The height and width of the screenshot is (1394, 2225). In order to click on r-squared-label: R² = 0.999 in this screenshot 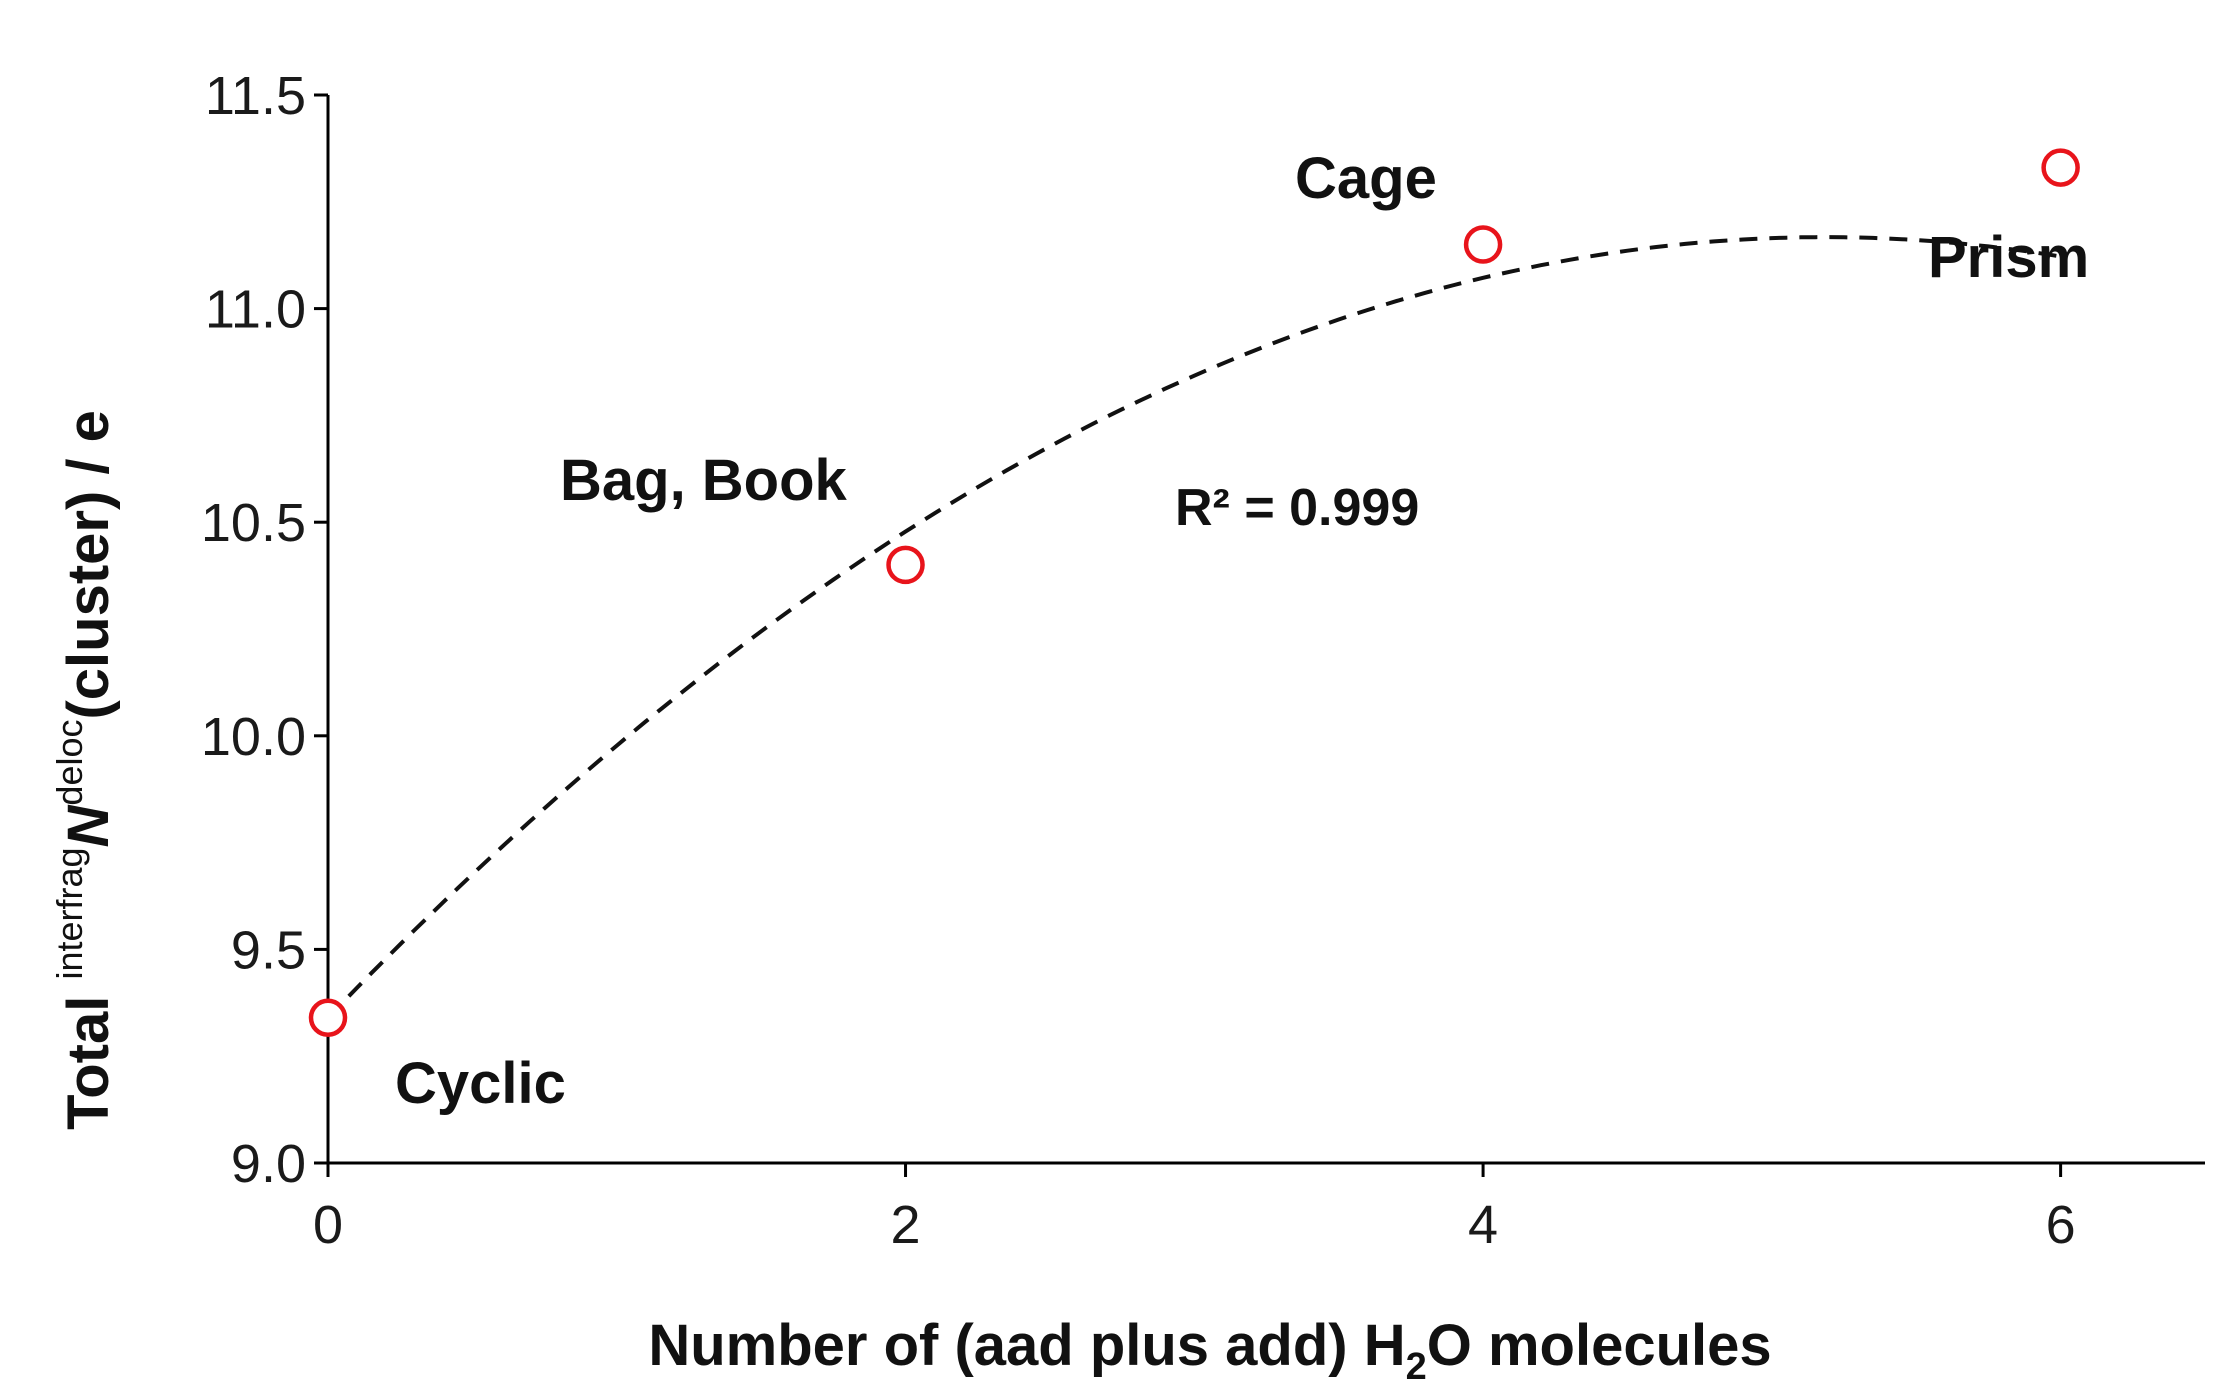, I will do `click(1297, 508)`.